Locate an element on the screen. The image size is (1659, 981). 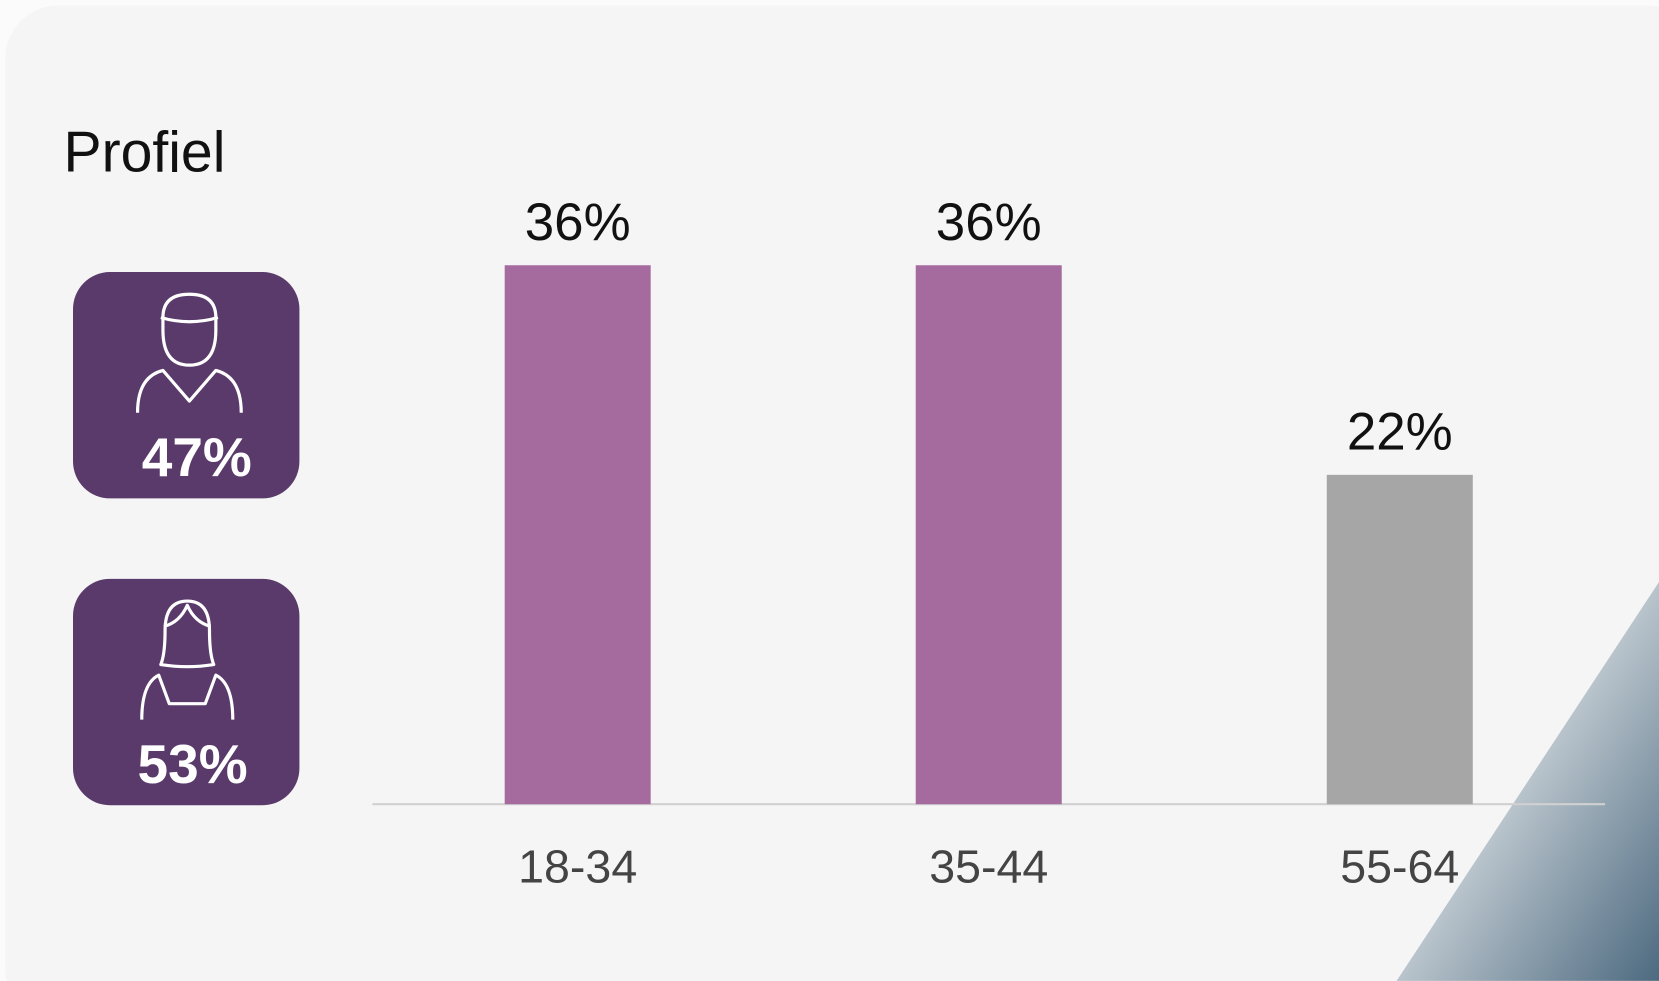
female-box is located at coordinates (186, 692).